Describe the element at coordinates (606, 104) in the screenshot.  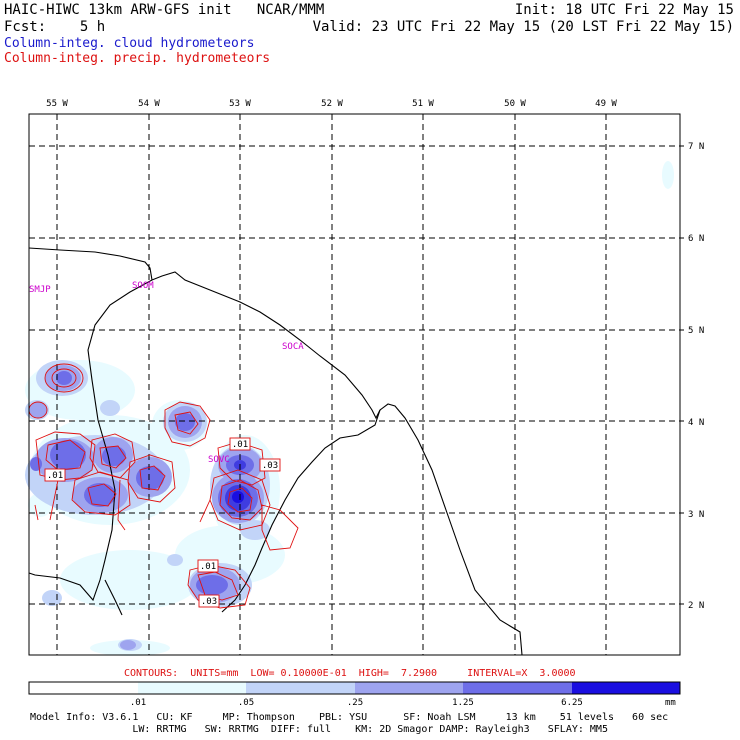
I see `lon-label: 49 W` at that location.